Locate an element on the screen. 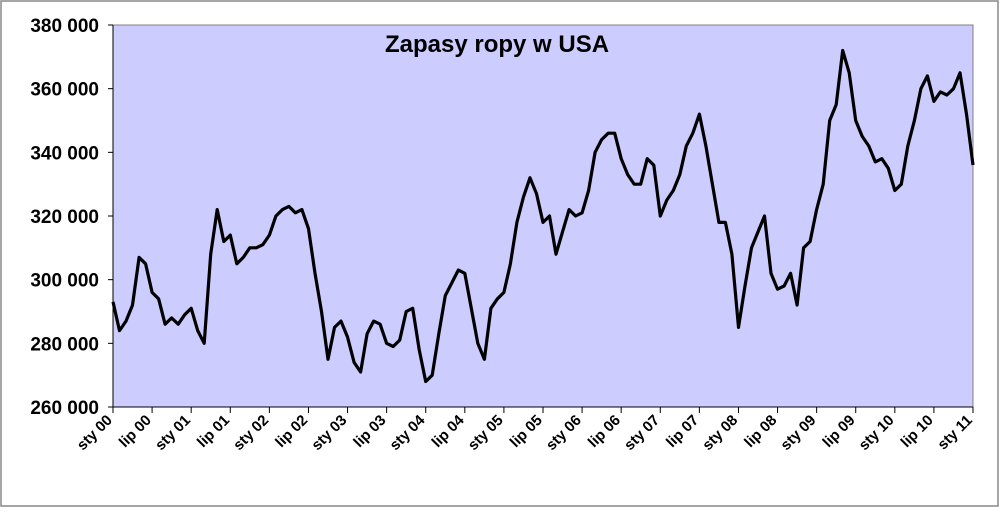 The width and height of the screenshot is (1000, 513). y-tick-label: 260 000 is located at coordinates (64, 408).